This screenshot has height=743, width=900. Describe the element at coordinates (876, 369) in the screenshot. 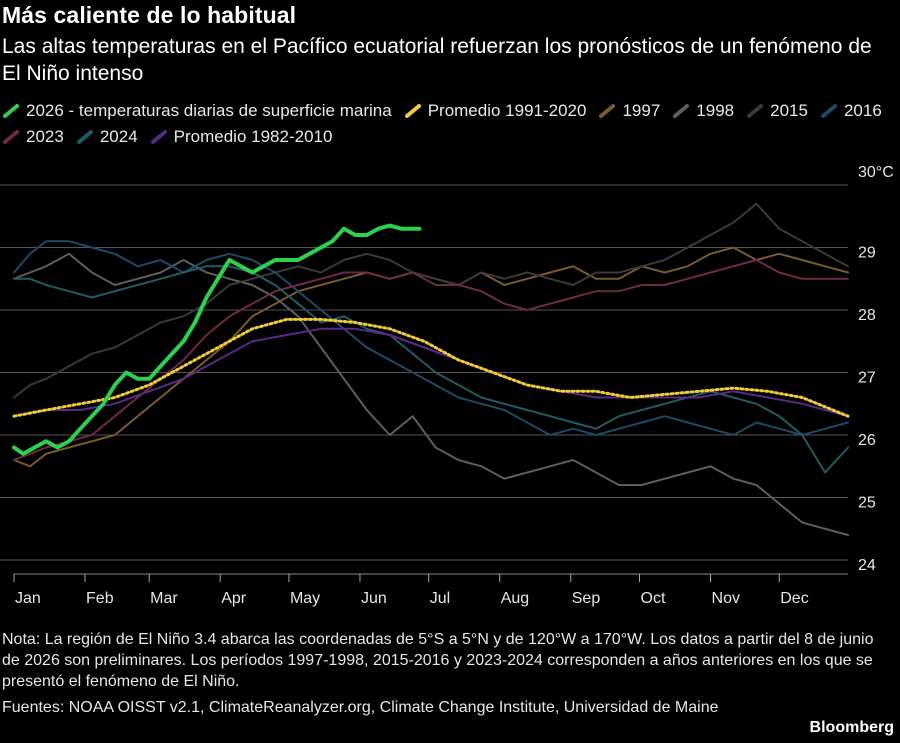

I see `y-axis-labels: 24 25 26 27 28 29 30°C` at that location.